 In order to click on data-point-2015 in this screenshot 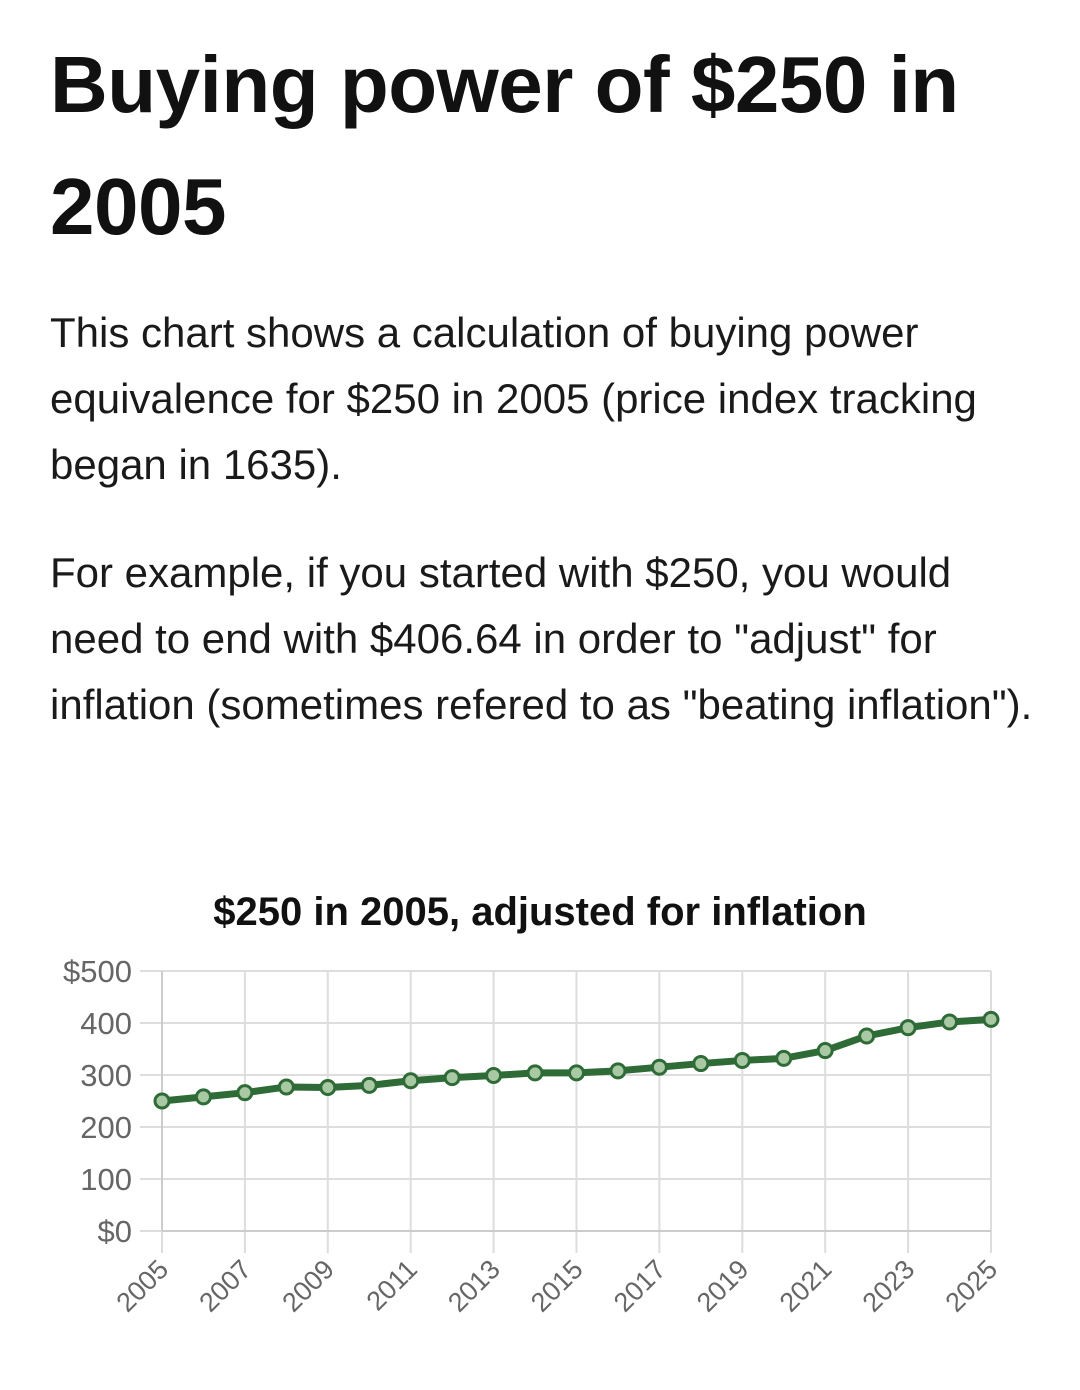, I will do `click(576, 1073)`.